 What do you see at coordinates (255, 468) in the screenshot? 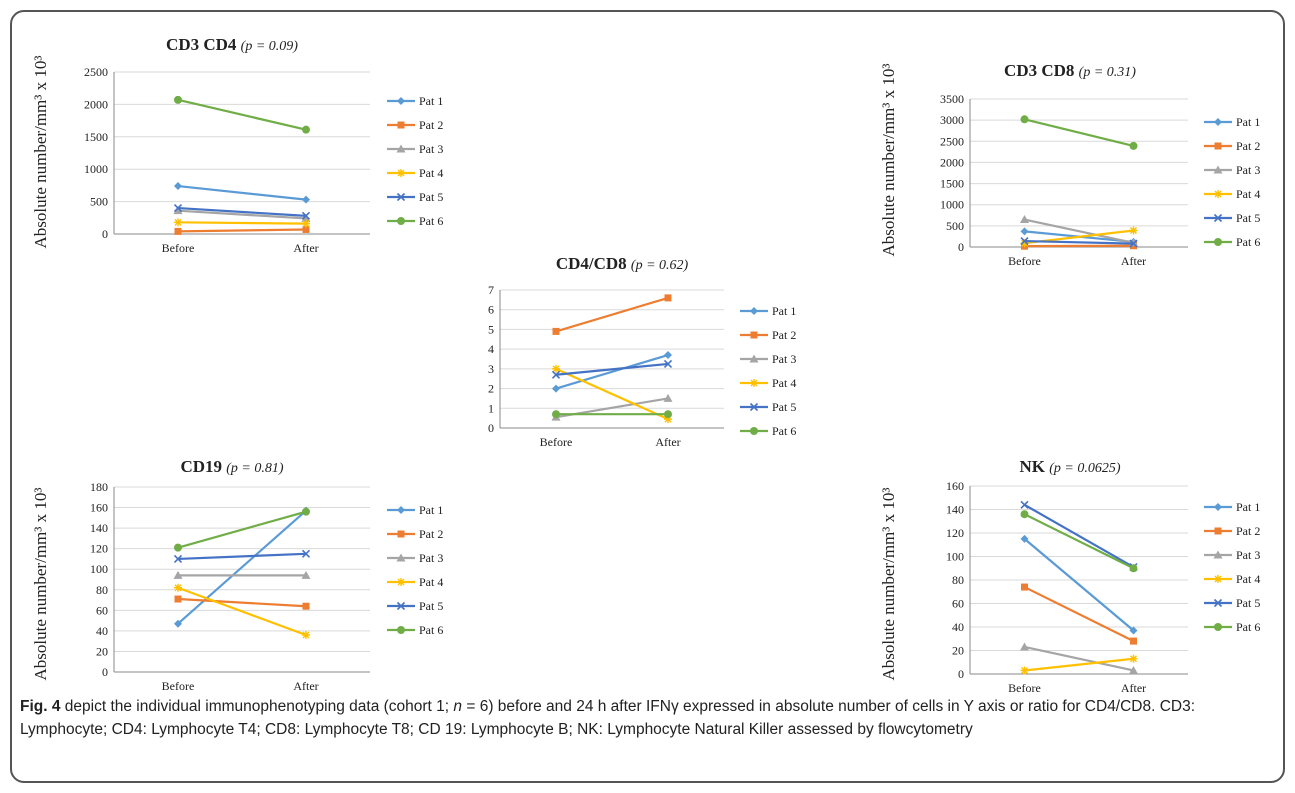
I see `chart-pvalue: (p = 0.81)` at bounding box center [255, 468].